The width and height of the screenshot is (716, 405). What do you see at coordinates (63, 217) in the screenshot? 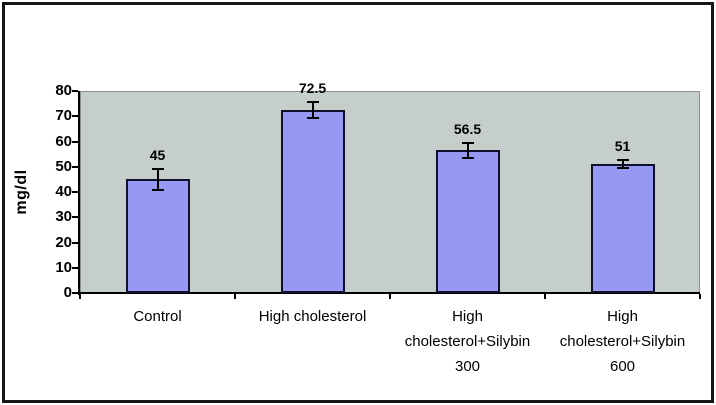
I see `y-tick-label: 30` at bounding box center [63, 217].